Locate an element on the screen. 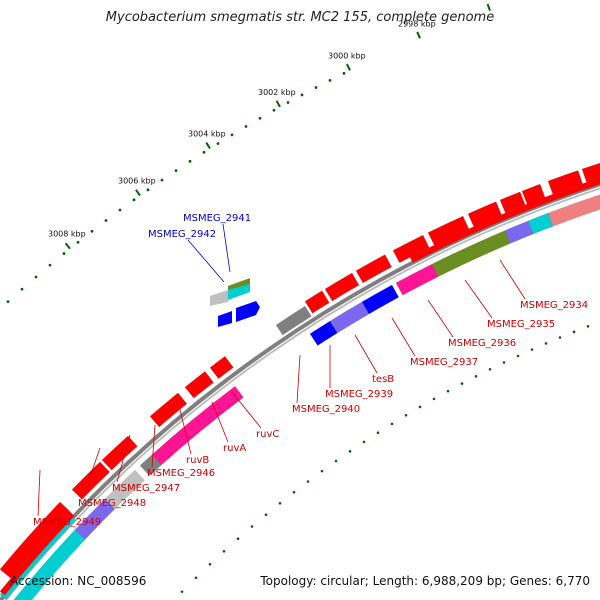 The height and width of the screenshot is (600, 600). gene-reverse-red is located at coordinates (504, 220).